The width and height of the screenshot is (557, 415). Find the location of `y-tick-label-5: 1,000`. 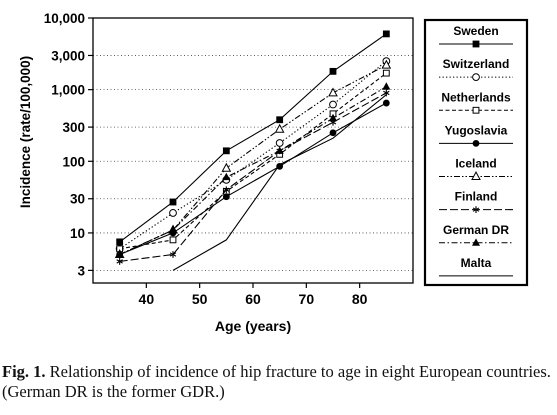

y-tick-label-5: 1,000 is located at coordinates (68, 90).